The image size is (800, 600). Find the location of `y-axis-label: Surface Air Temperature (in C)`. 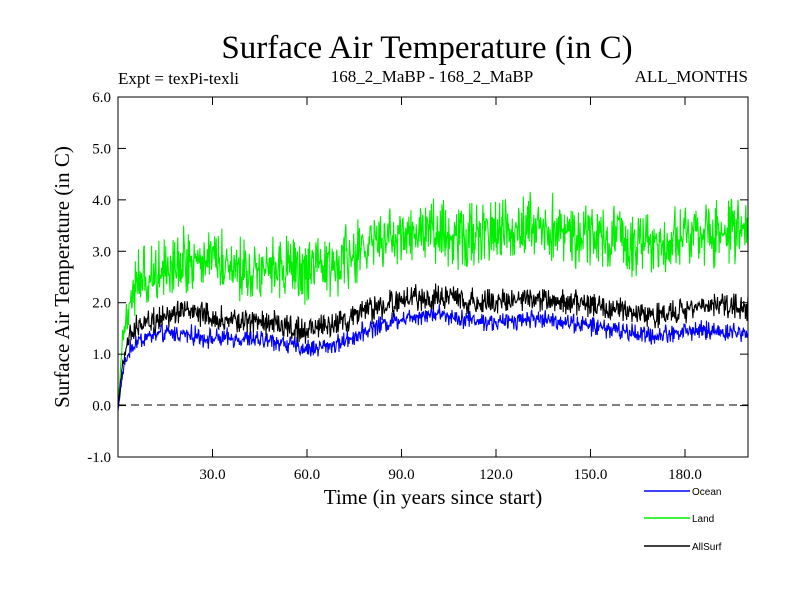

y-axis-label: Surface Air Temperature (in C) is located at coordinates (62, 277).